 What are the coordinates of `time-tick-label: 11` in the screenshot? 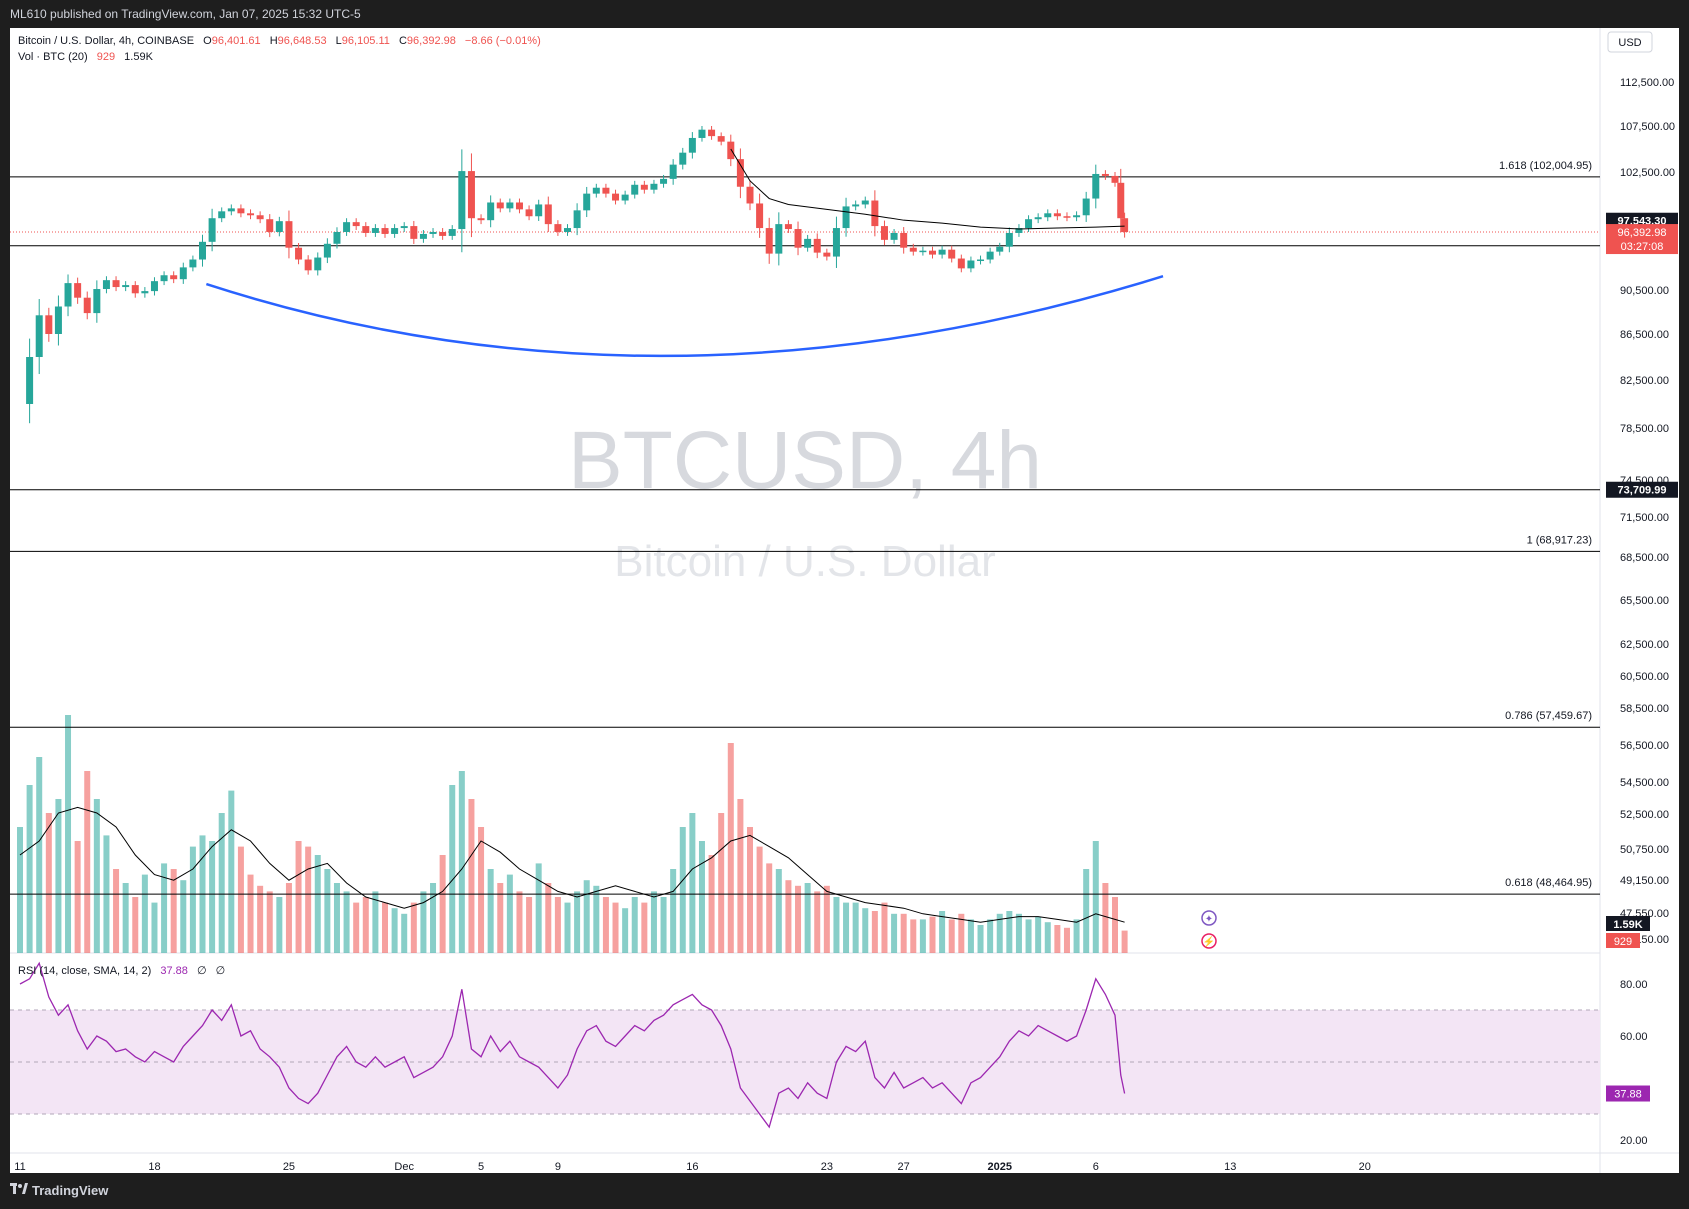 It's located at (19, 1167).